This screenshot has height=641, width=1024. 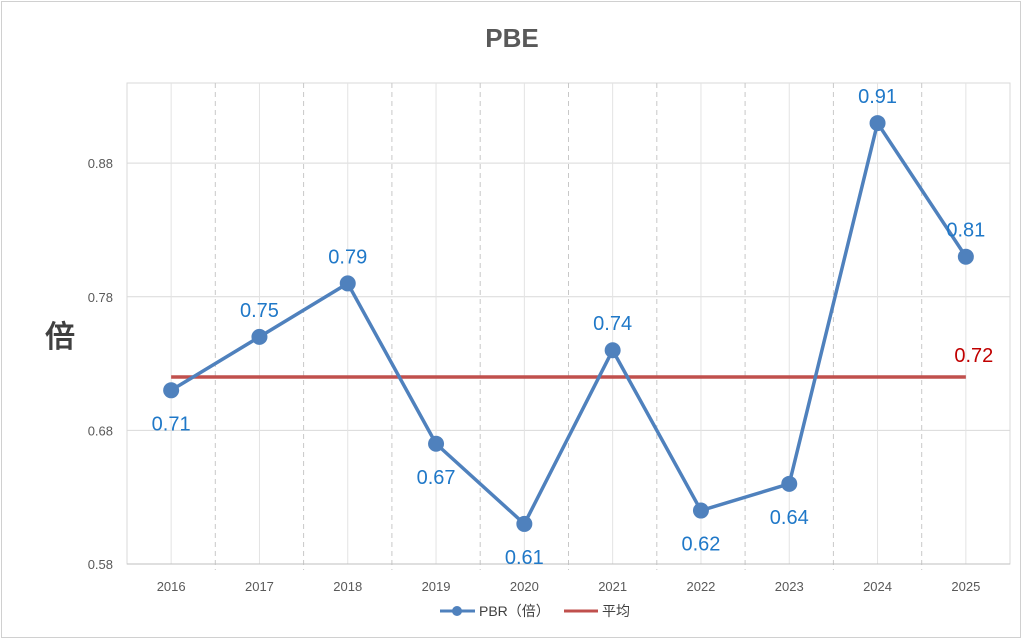 I want to click on x-tick-label: 2016, so click(x=171, y=586).